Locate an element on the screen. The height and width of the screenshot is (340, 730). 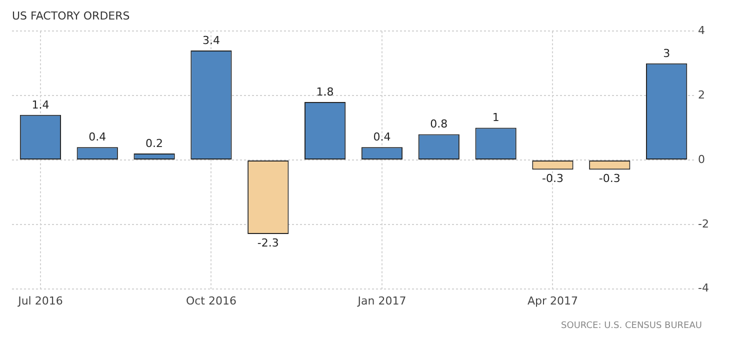
data-label: 0.2 is located at coordinates (155, 143).